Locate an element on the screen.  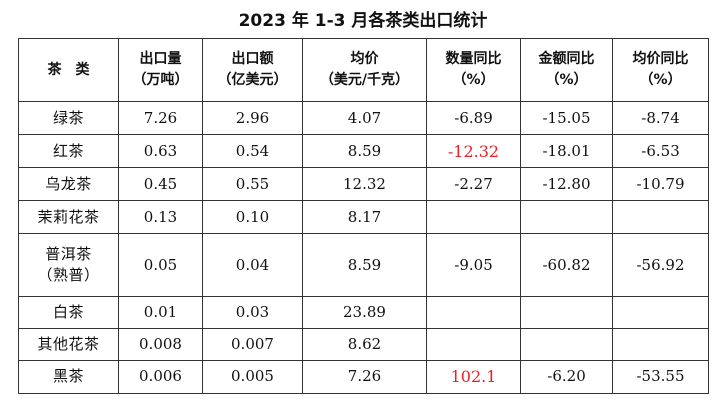
price-cell: 8.62 is located at coordinates (364, 344).